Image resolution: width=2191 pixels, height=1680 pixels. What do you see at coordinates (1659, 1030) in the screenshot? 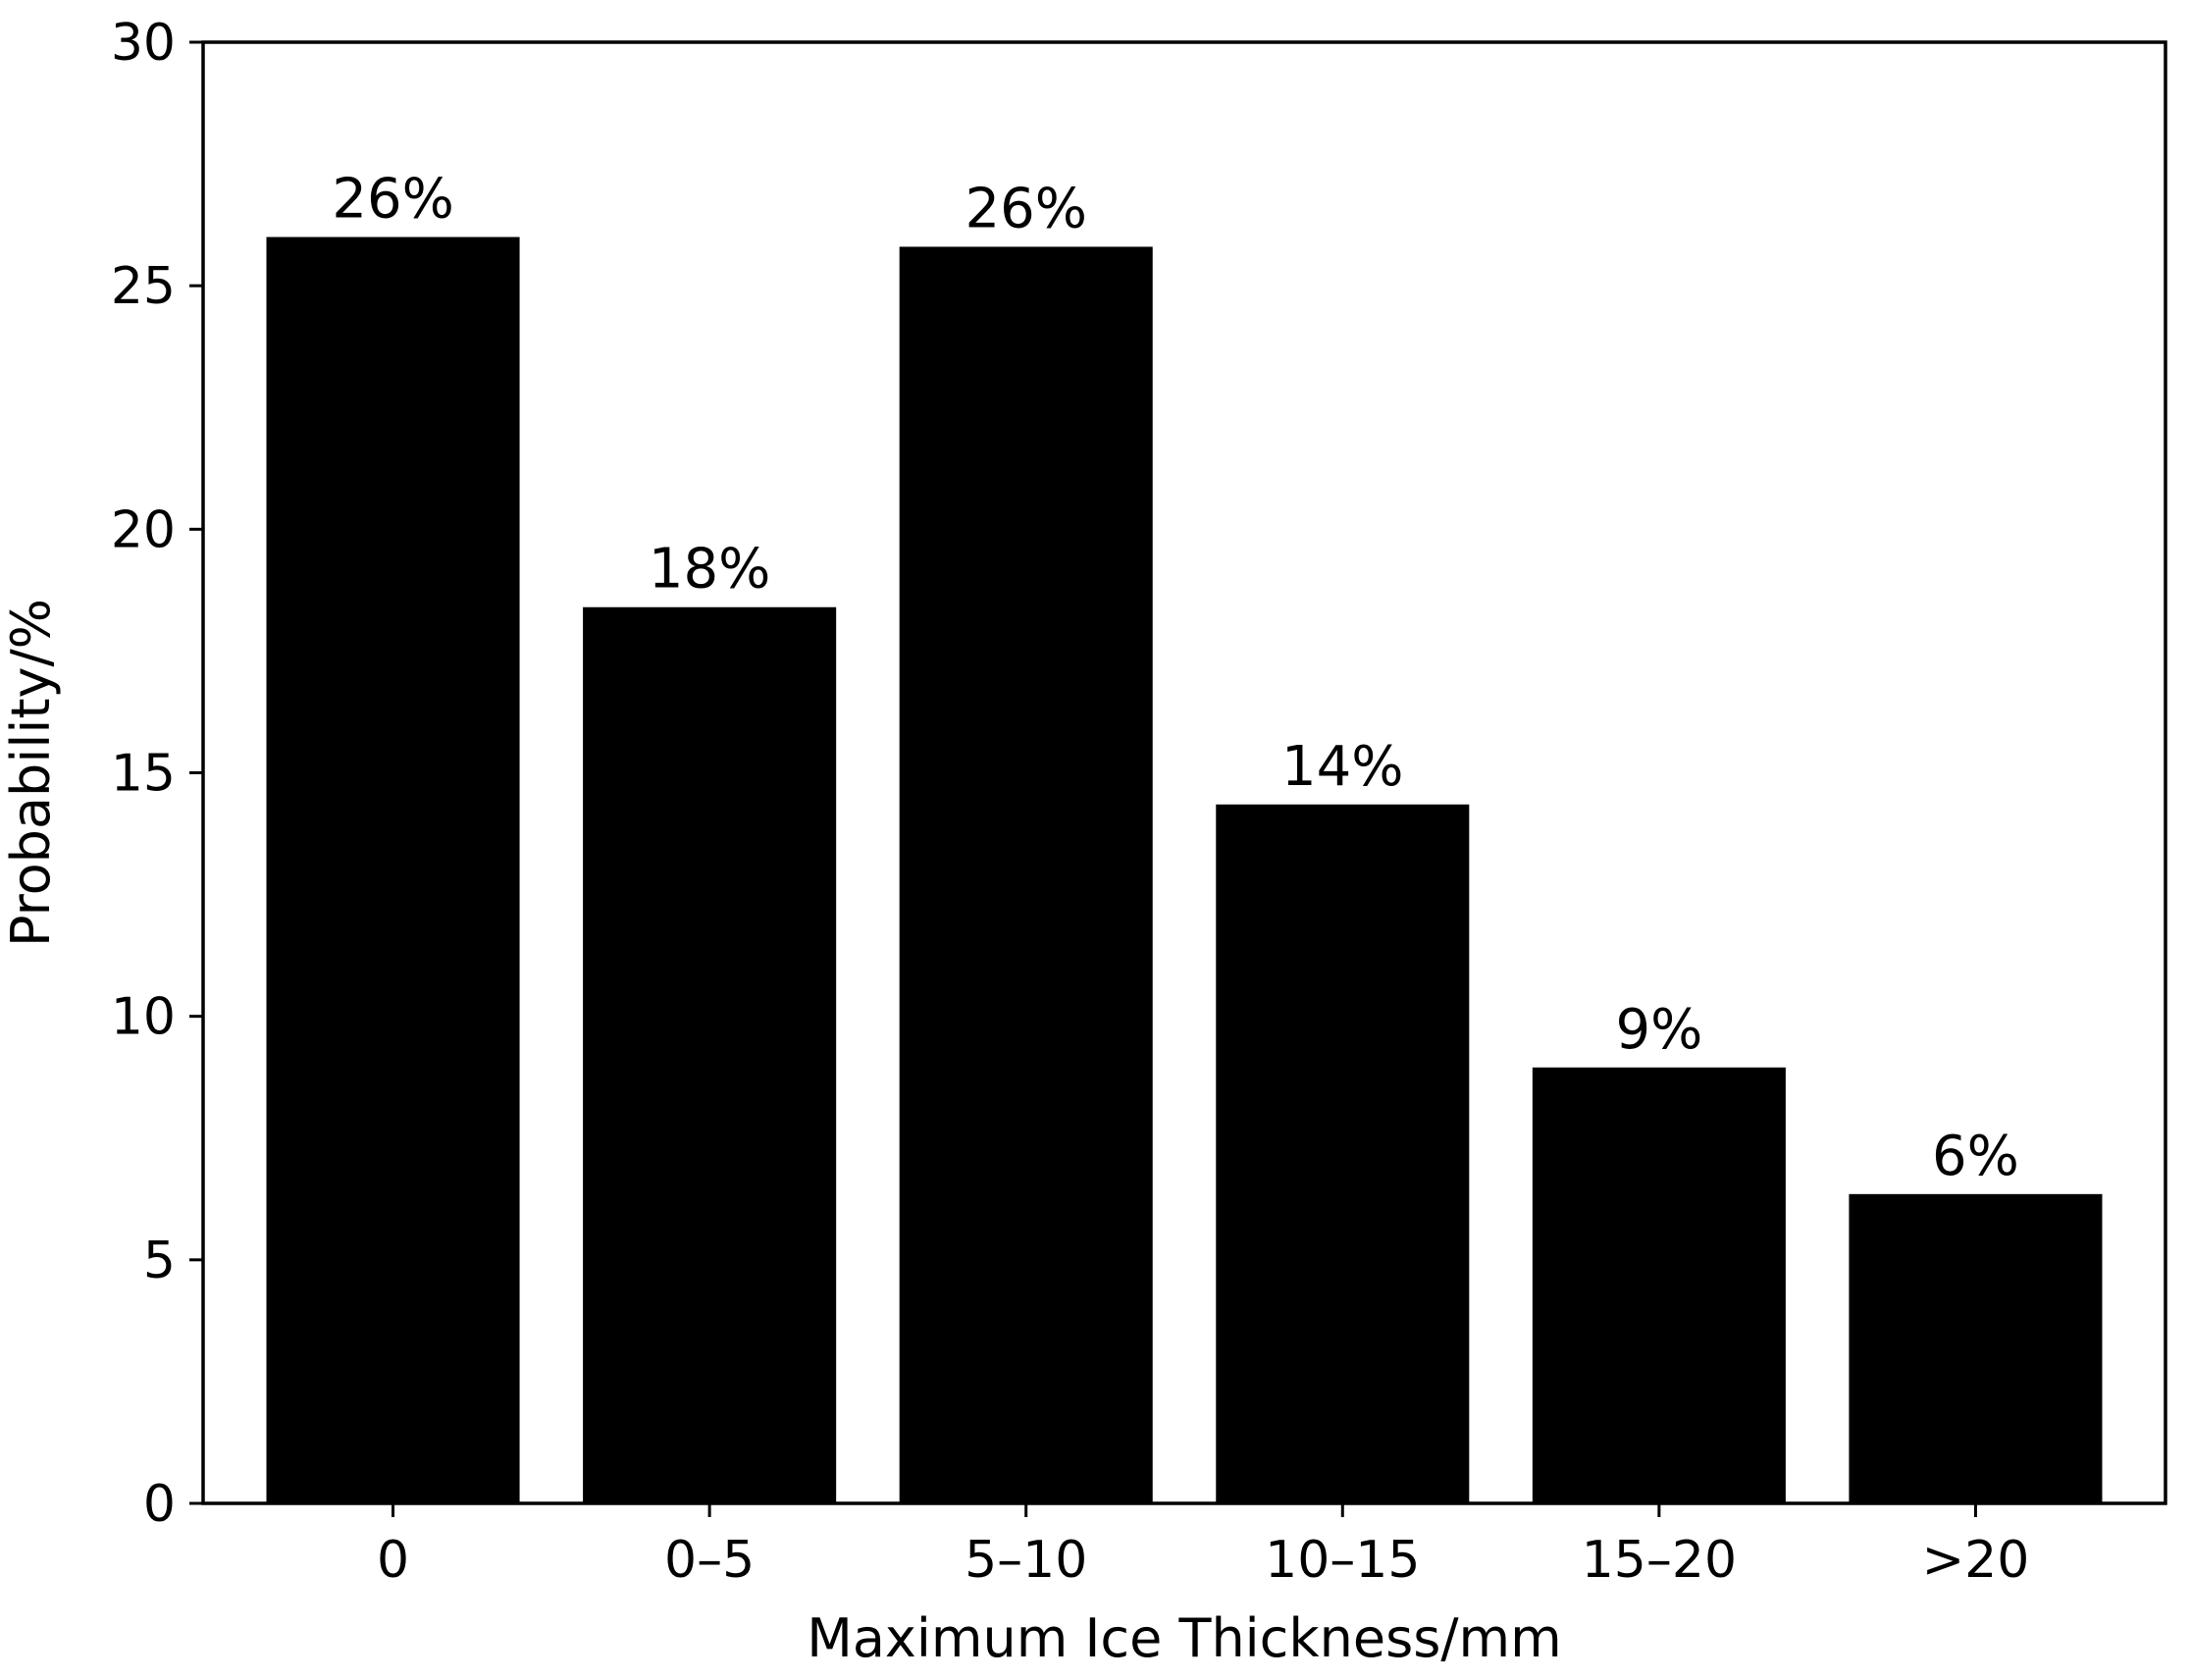
I see `bar-value-label: 9%` at bounding box center [1659, 1030].